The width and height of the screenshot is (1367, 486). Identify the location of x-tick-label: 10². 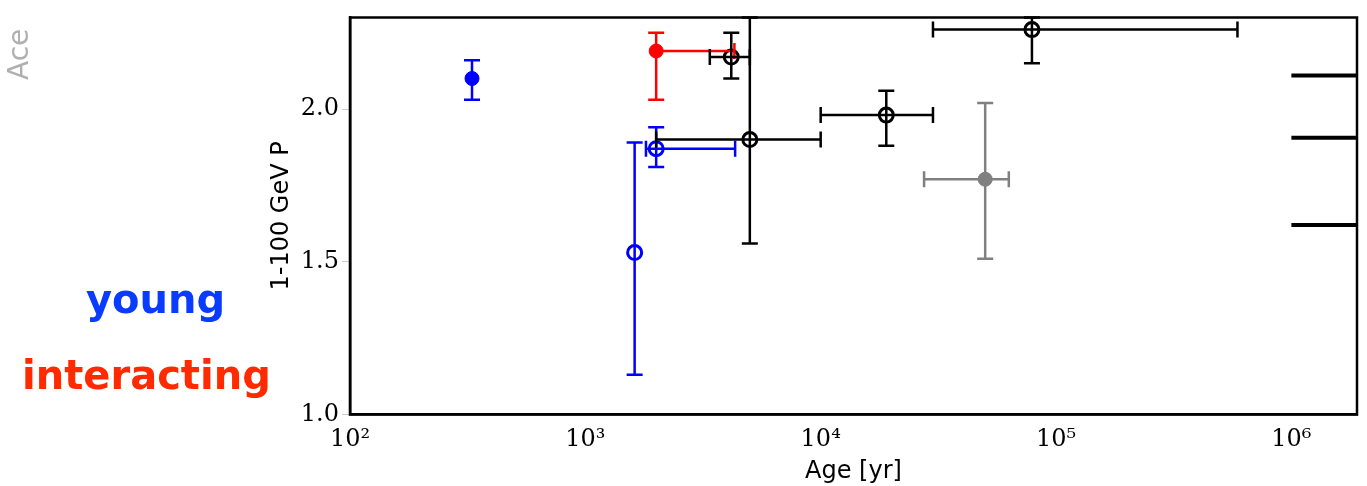
(350, 438).